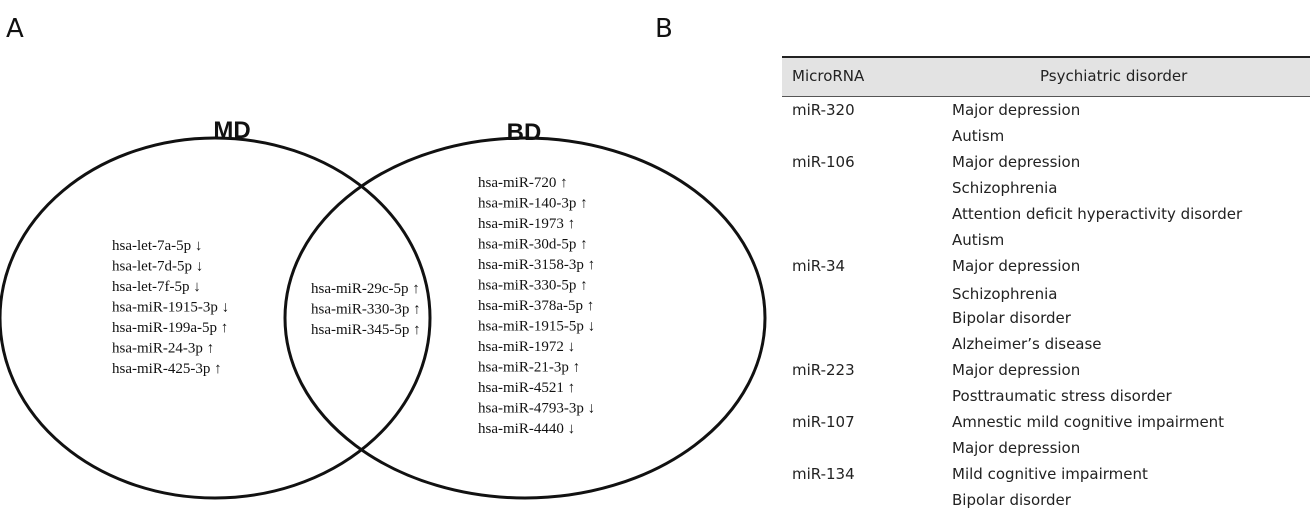 This screenshot has width=1310, height=515. Describe the element at coordinates (533, 245) in the screenshot. I see `mirna-item: hsa-miR-30d-5p ↑` at that location.